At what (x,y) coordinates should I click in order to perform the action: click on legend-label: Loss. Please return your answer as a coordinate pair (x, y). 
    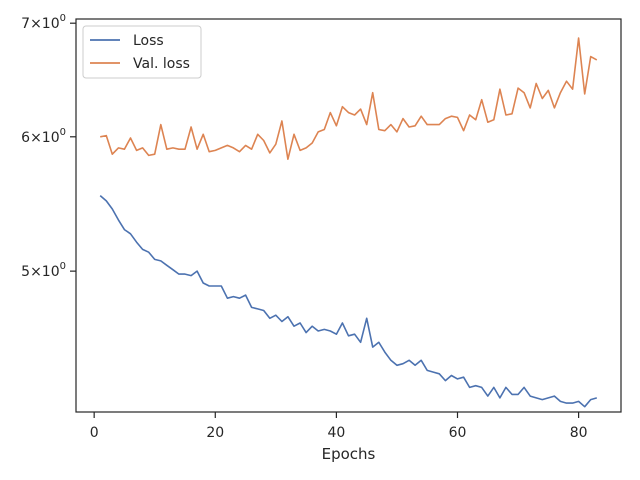
    Looking at the image, I should click on (148, 41).